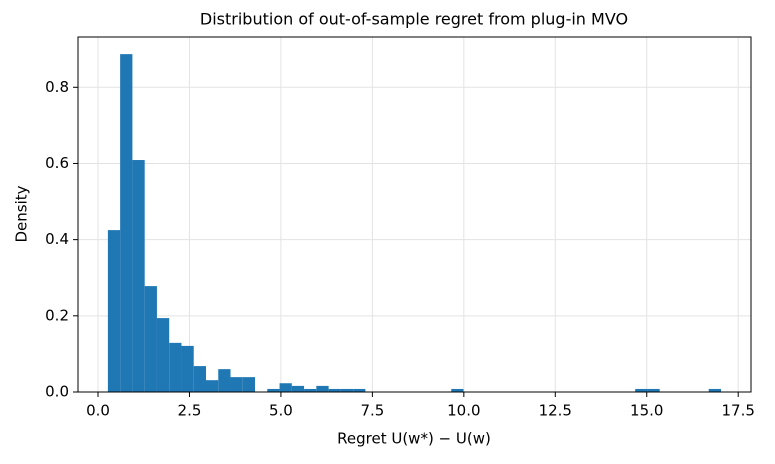 The height and width of the screenshot is (464, 775). Describe the element at coordinates (737, 411) in the screenshot. I see `x-tick-label: 17.5` at that location.